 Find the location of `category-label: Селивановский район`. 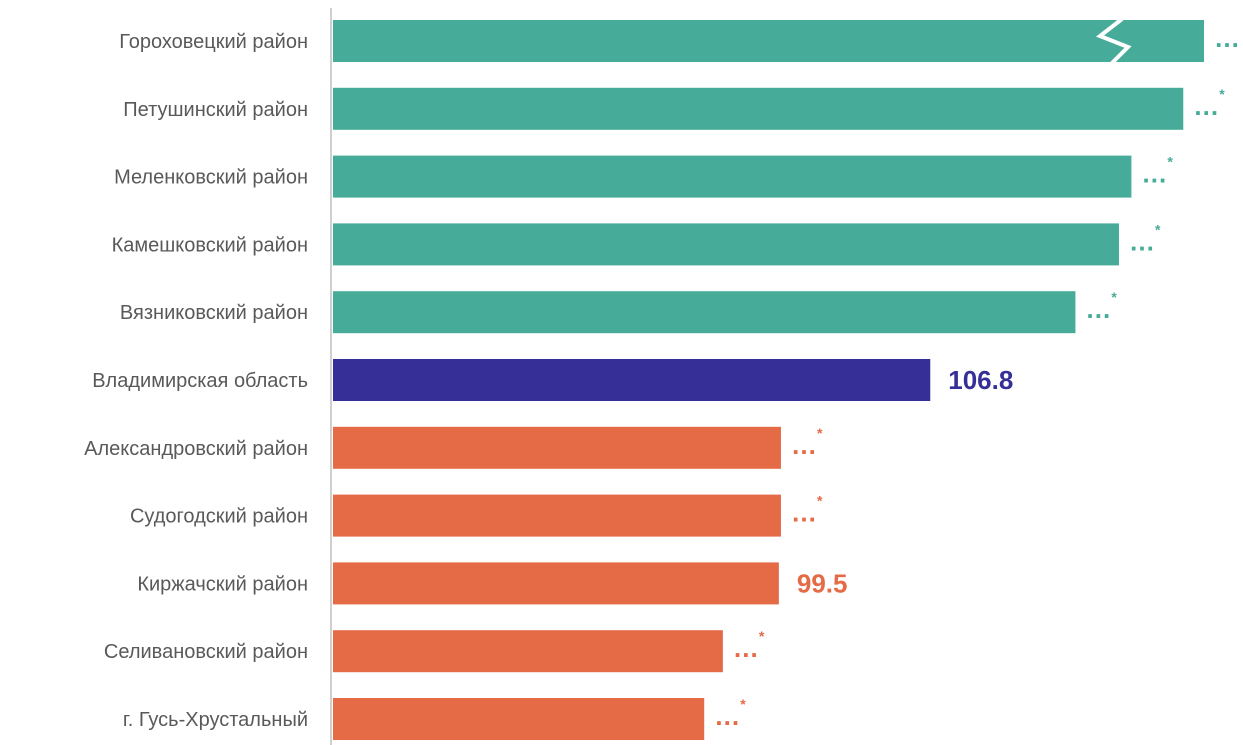

category-label: Селивановский район is located at coordinates (206, 652).